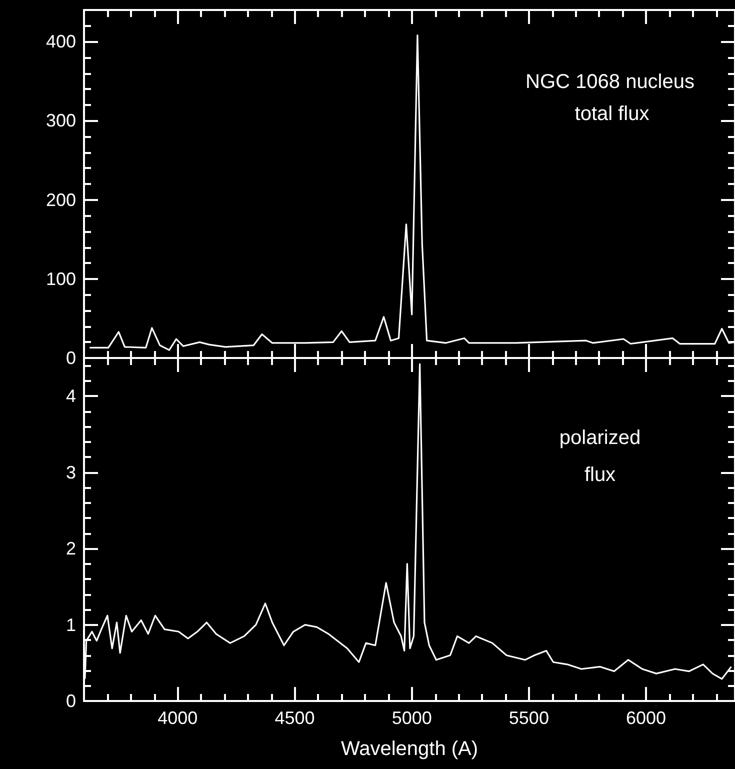 This screenshot has height=769, width=735. I want to click on x-tick-label: 4000, so click(178, 718).